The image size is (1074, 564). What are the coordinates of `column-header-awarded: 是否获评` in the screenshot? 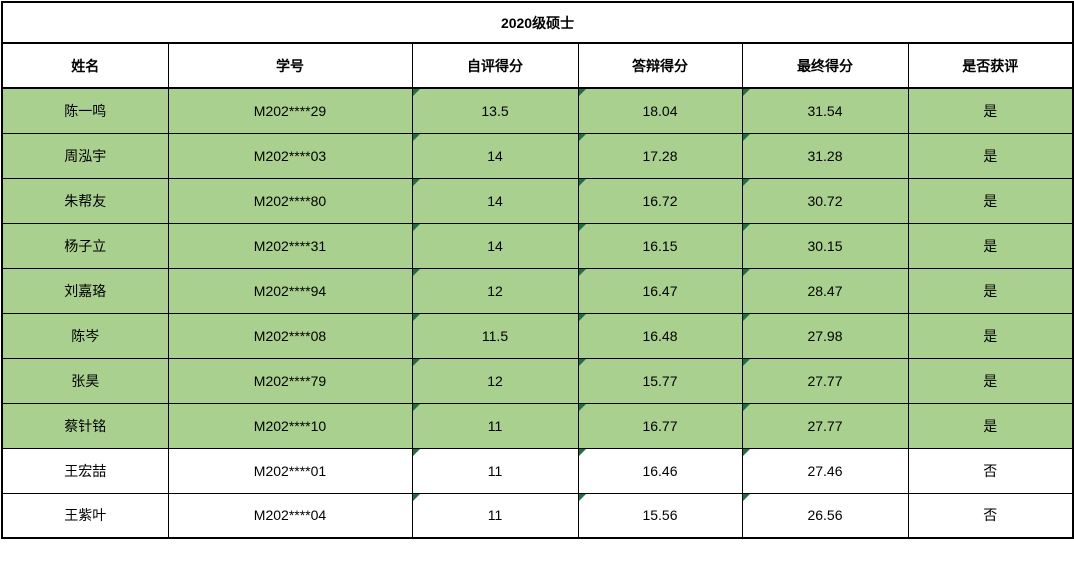 It's located at (990, 65).